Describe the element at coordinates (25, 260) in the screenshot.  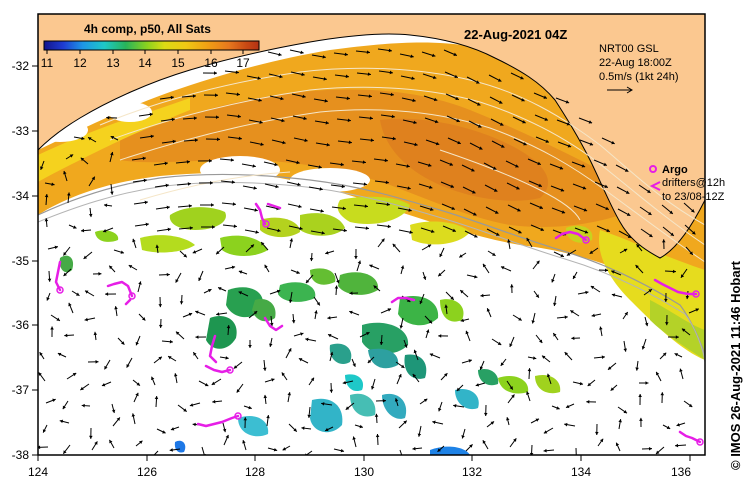
I see `y-axis: -32 -33 -34 -35 -36 -37 -38` at that location.